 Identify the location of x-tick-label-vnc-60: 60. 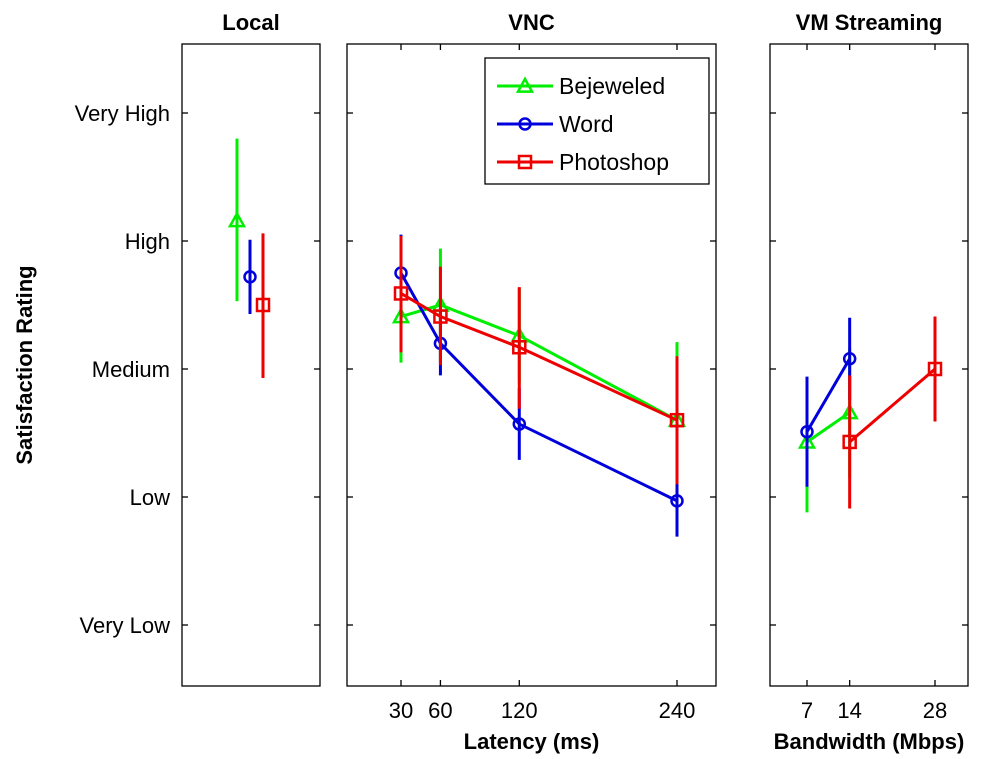
(440, 710).